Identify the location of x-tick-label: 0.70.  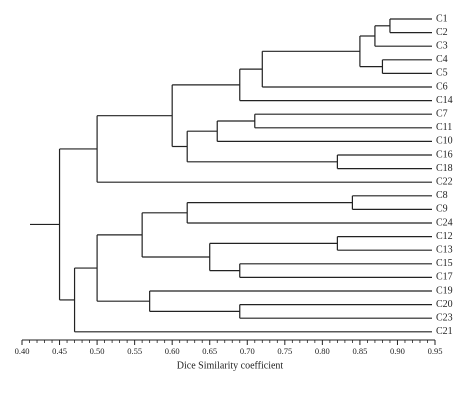
(247, 351).